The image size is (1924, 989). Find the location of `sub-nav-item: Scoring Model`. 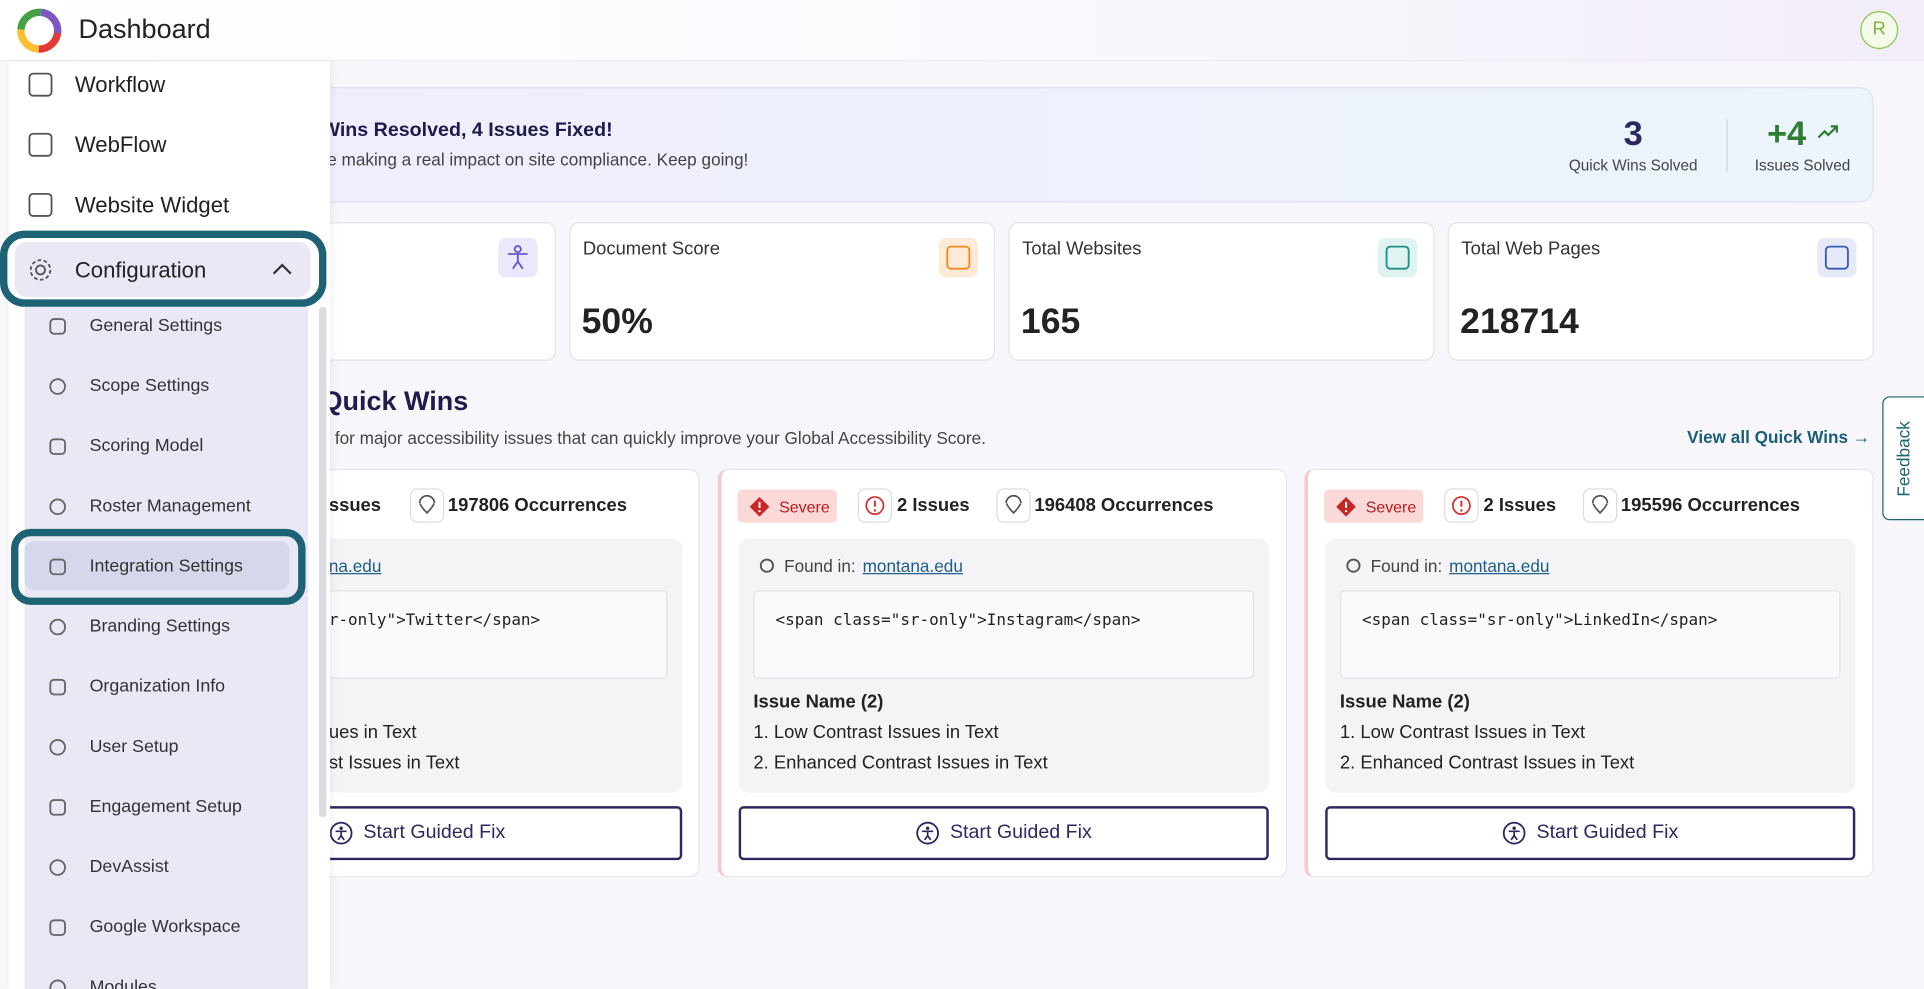

sub-nav-item: Scoring Model is located at coordinates (146, 446).